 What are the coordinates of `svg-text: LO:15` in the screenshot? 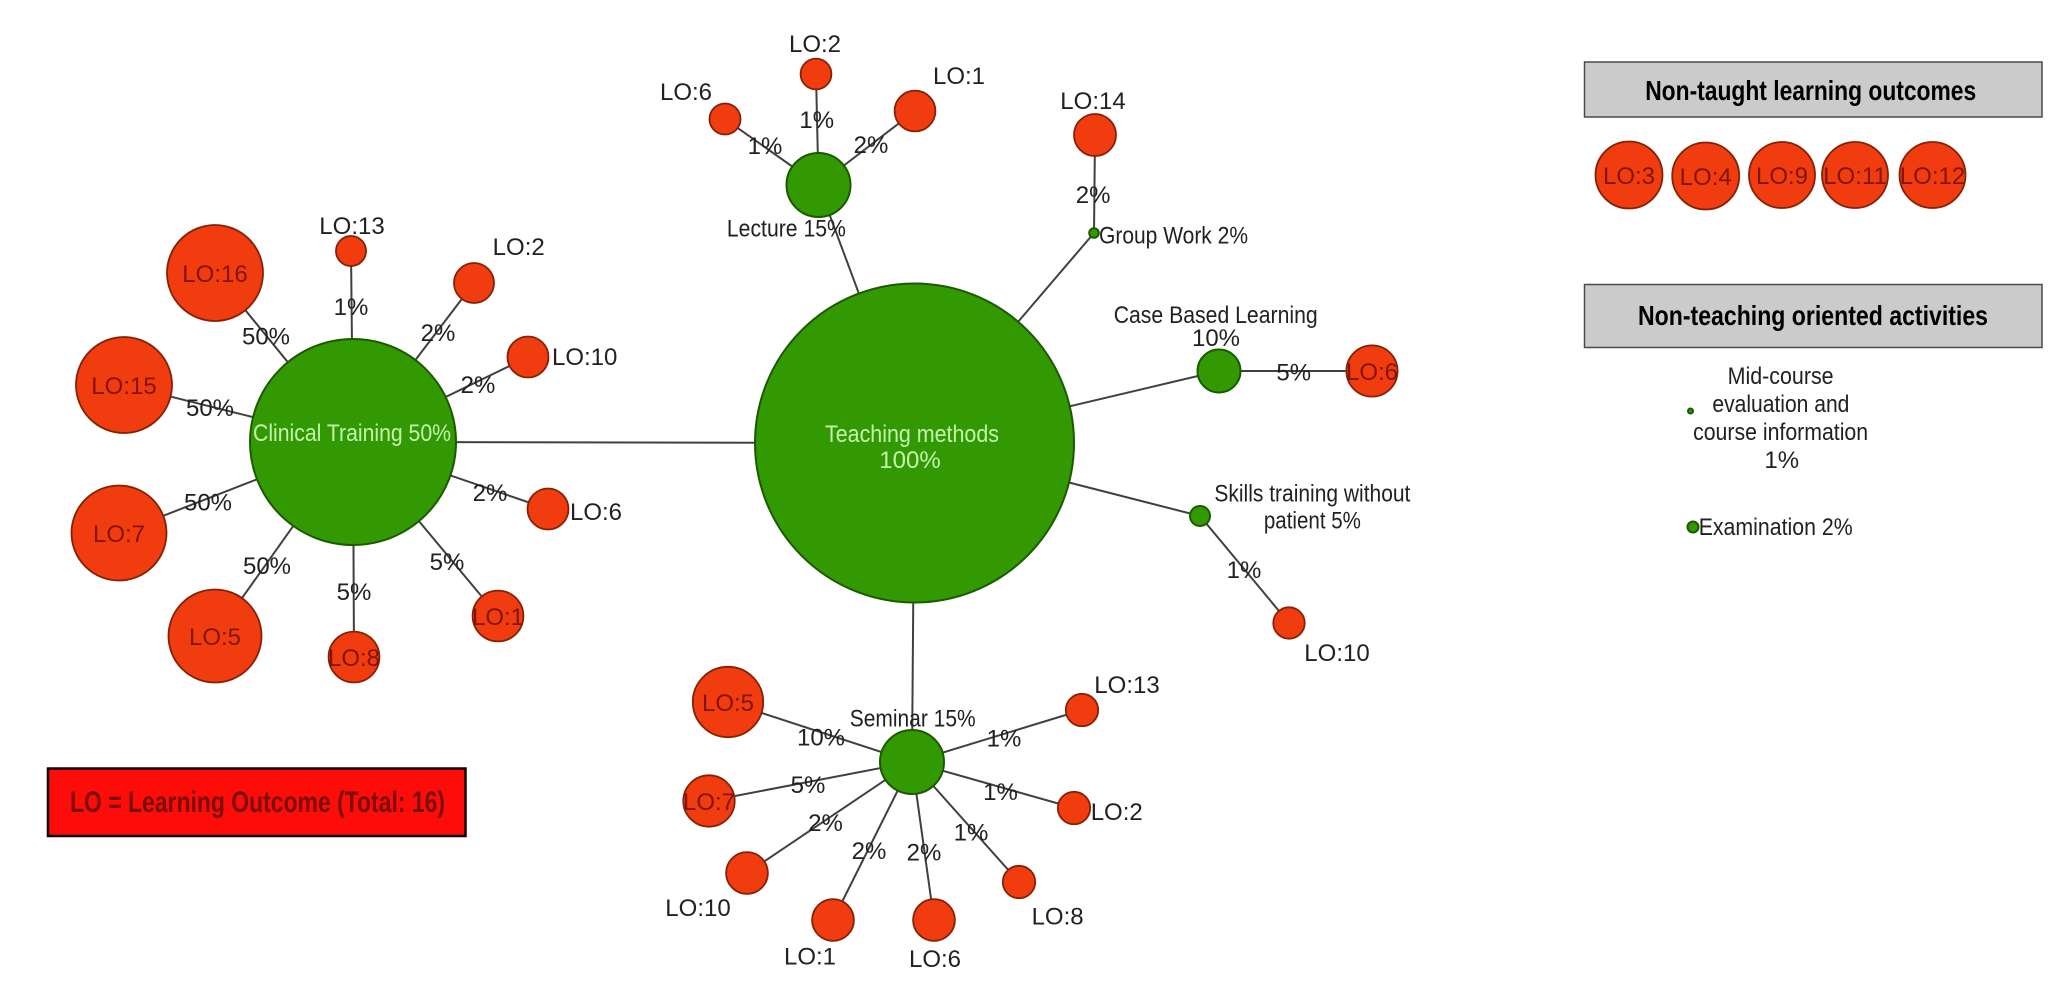 It's located at (123, 386).